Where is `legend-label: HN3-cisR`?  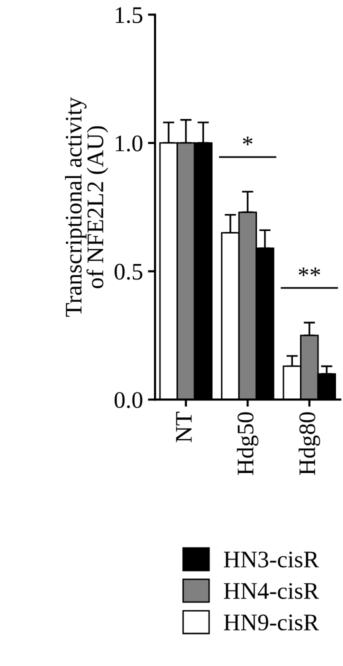
legend-label: HN3-cisR is located at coordinates (271, 560).